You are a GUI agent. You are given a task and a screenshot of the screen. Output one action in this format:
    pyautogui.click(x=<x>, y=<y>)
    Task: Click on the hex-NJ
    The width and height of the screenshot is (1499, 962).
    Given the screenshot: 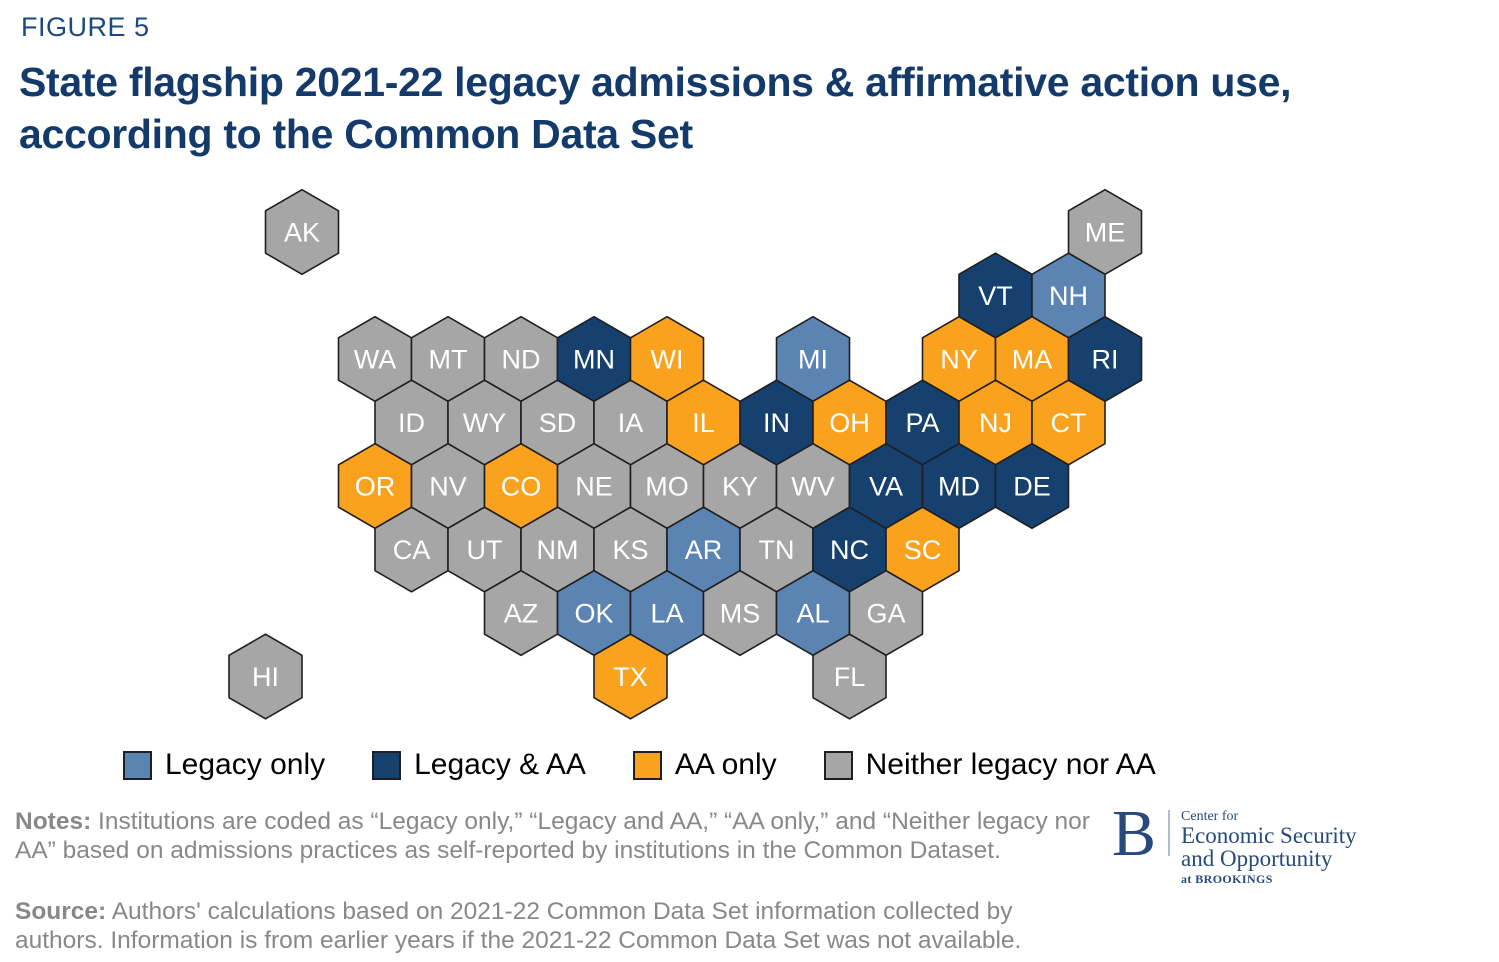 What is the action you would take?
    pyautogui.click(x=995, y=422)
    